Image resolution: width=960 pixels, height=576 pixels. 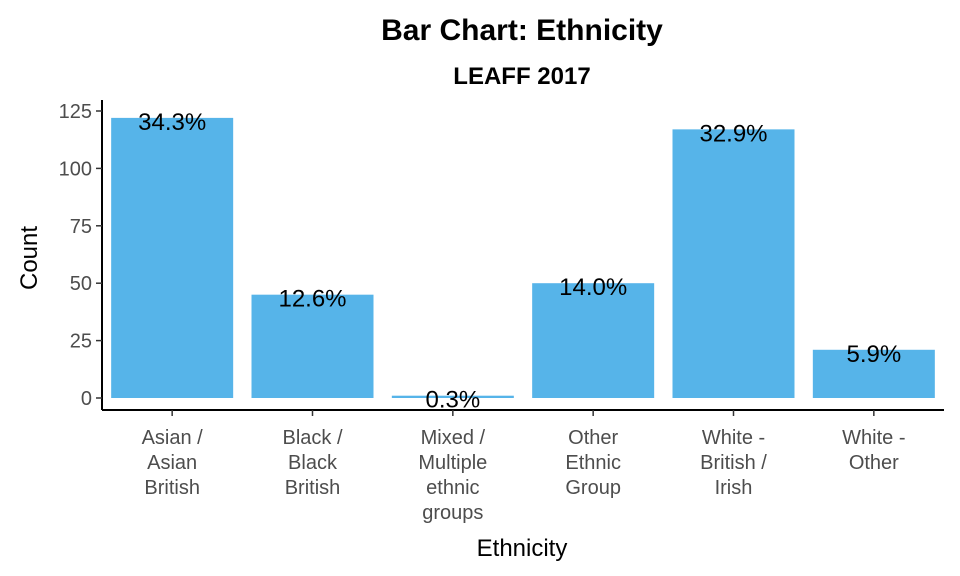 What do you see at coordinates (81, 227) in the screenshot?
I see `y-tick-label: 75` at bounding box center [81, 227].